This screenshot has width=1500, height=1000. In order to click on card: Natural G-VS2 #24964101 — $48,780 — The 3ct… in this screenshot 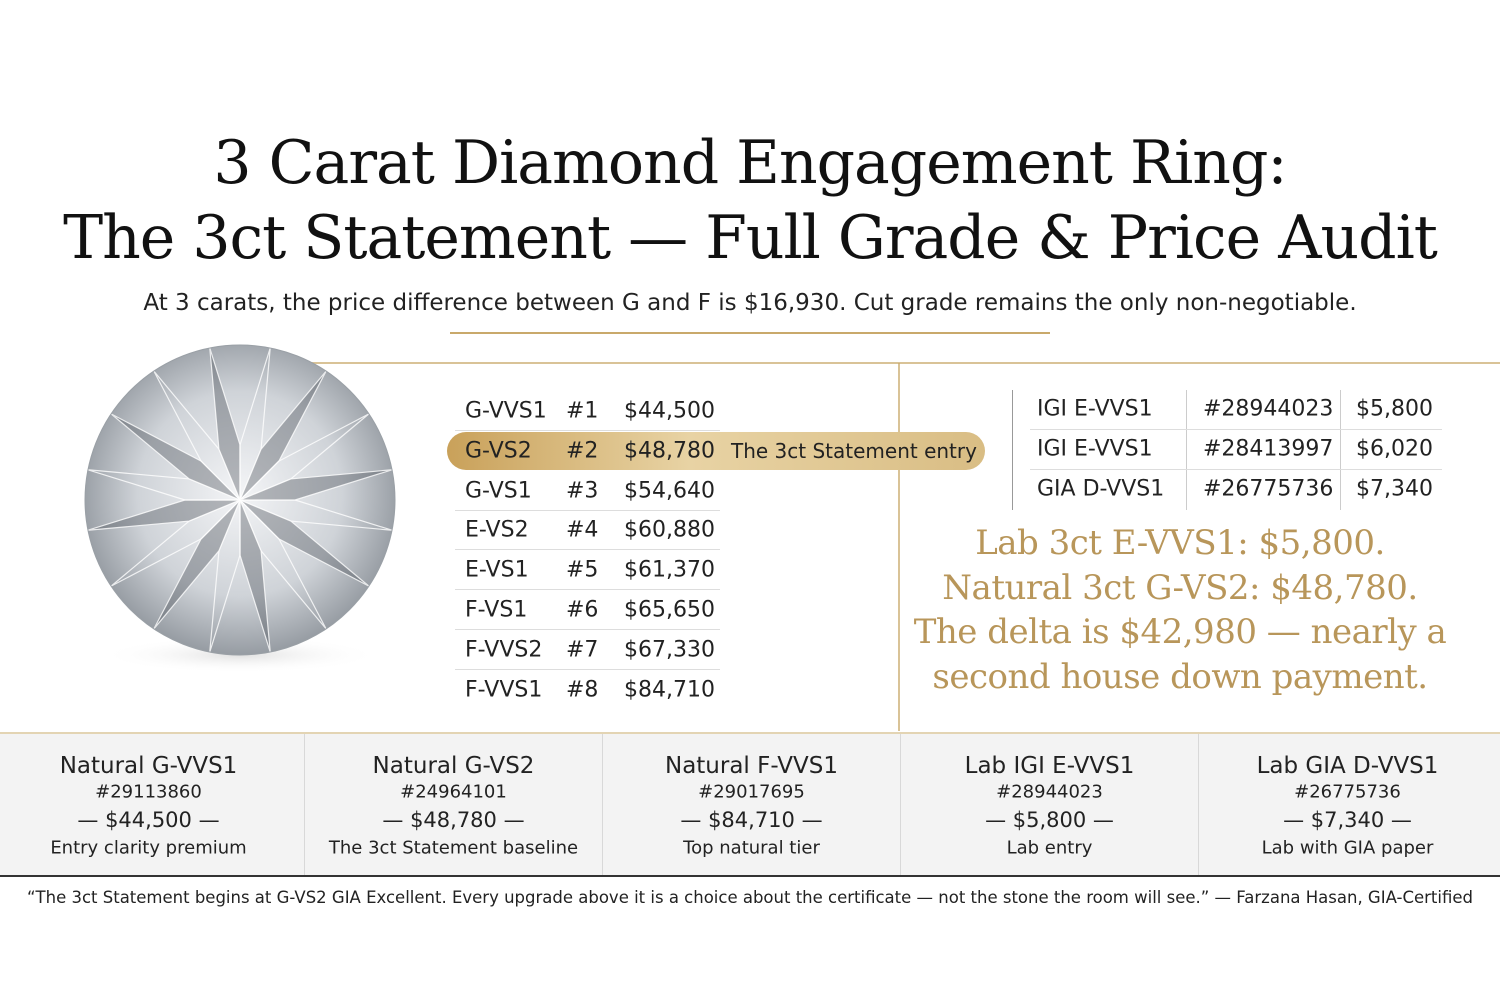, I will do `click(453, 805)`.